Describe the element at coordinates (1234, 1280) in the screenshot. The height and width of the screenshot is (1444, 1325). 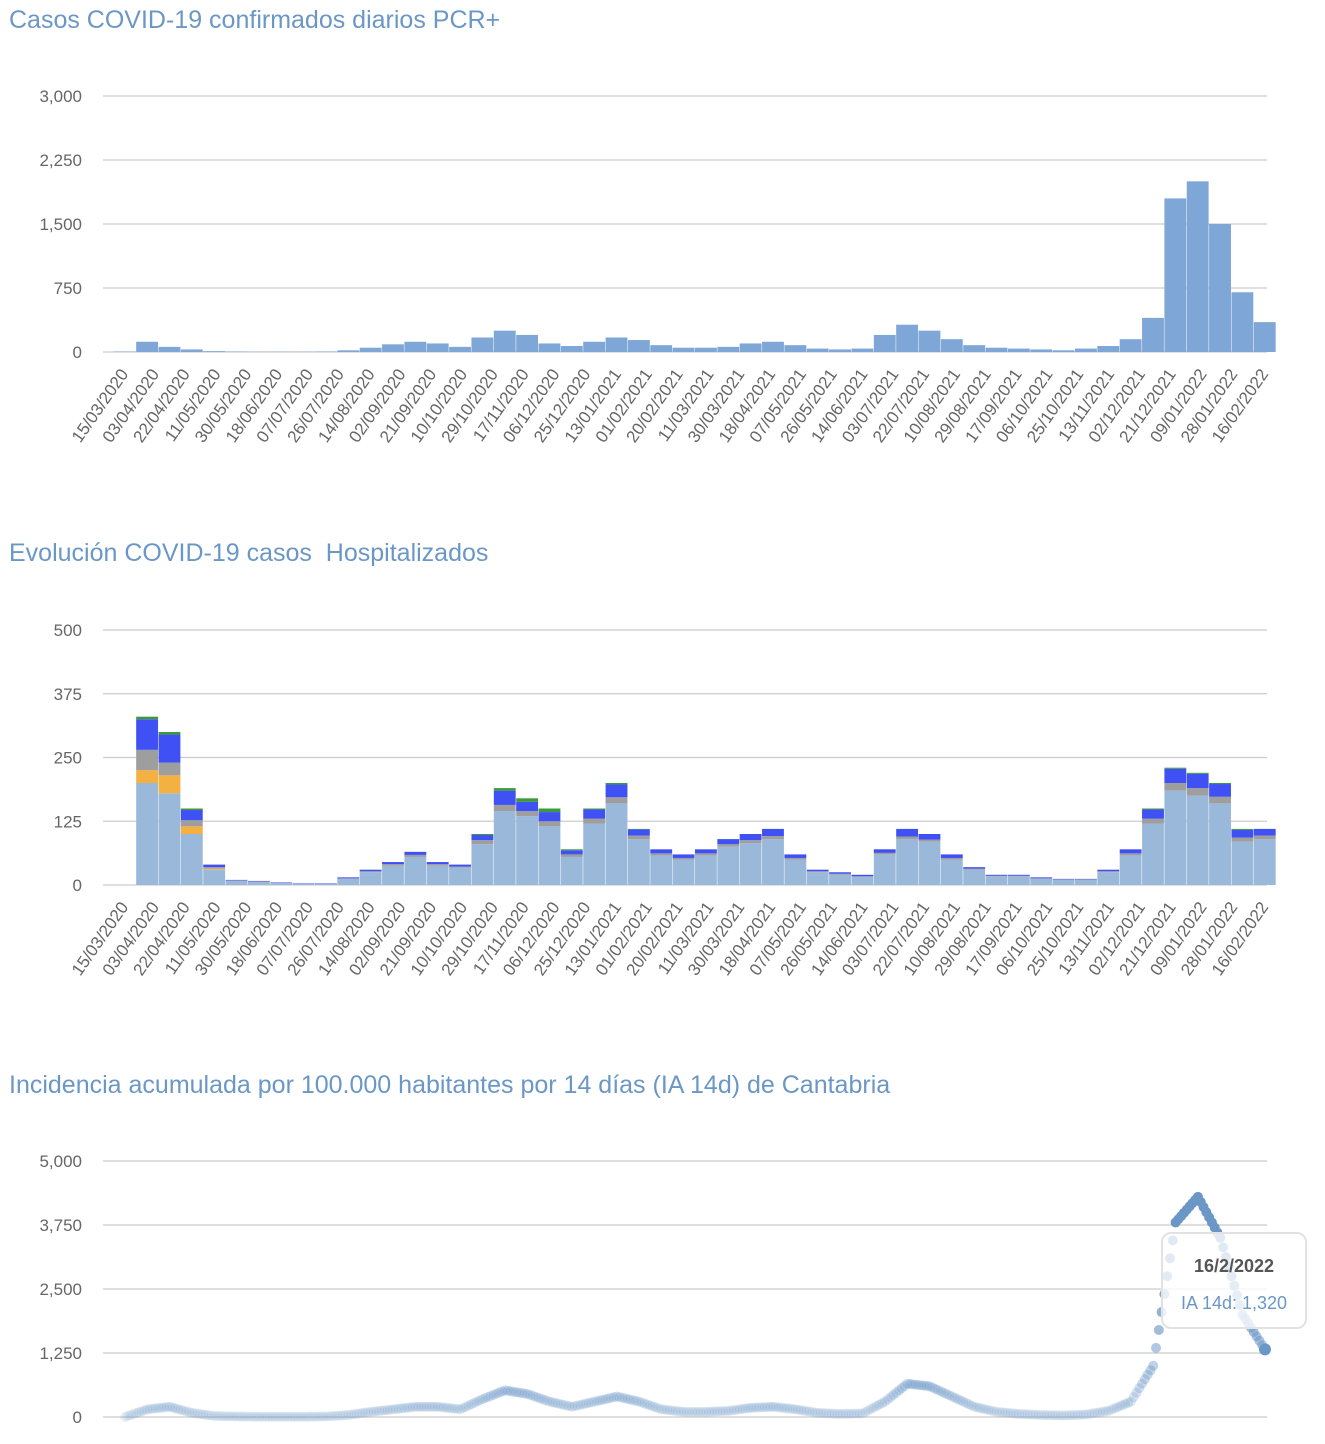
I see `tooltip: 16/2/2022 IA 14d: 1,320` at that location.